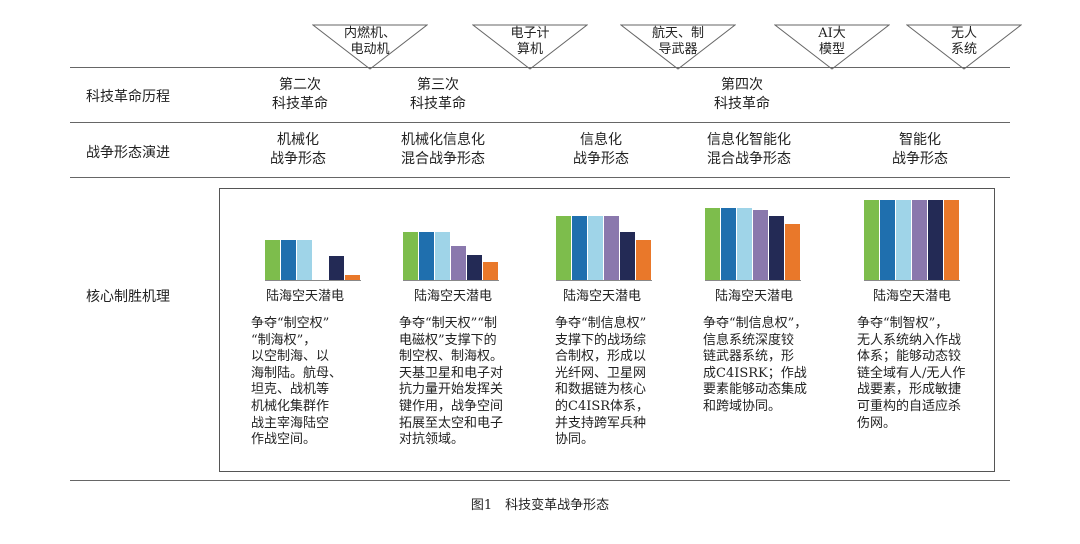 This screenshot has height=544, width=1080. Describe the element at coordinates (298, 149) in the screenshot. I see `form-mechanized: 机械化 战争形态` at that location.